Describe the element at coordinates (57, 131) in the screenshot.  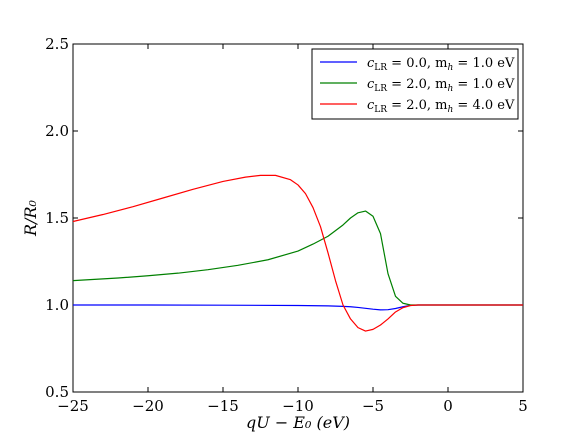
I see `y-tick-label: 2.0` at that location.